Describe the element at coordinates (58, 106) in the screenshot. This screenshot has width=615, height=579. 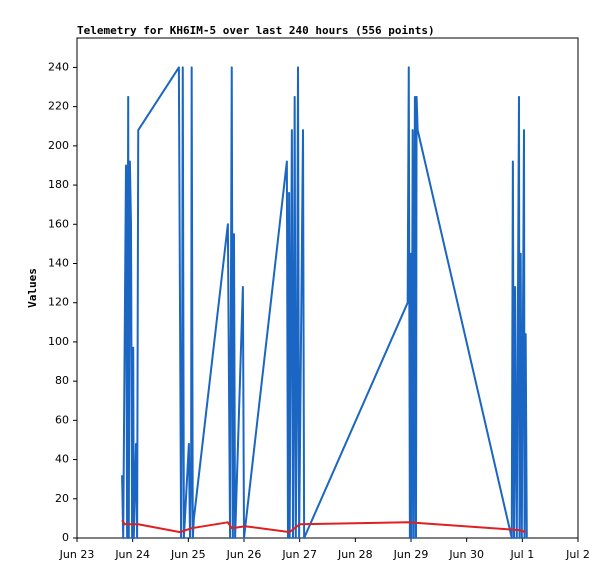
I see `y-tick-label: 220` at that location.